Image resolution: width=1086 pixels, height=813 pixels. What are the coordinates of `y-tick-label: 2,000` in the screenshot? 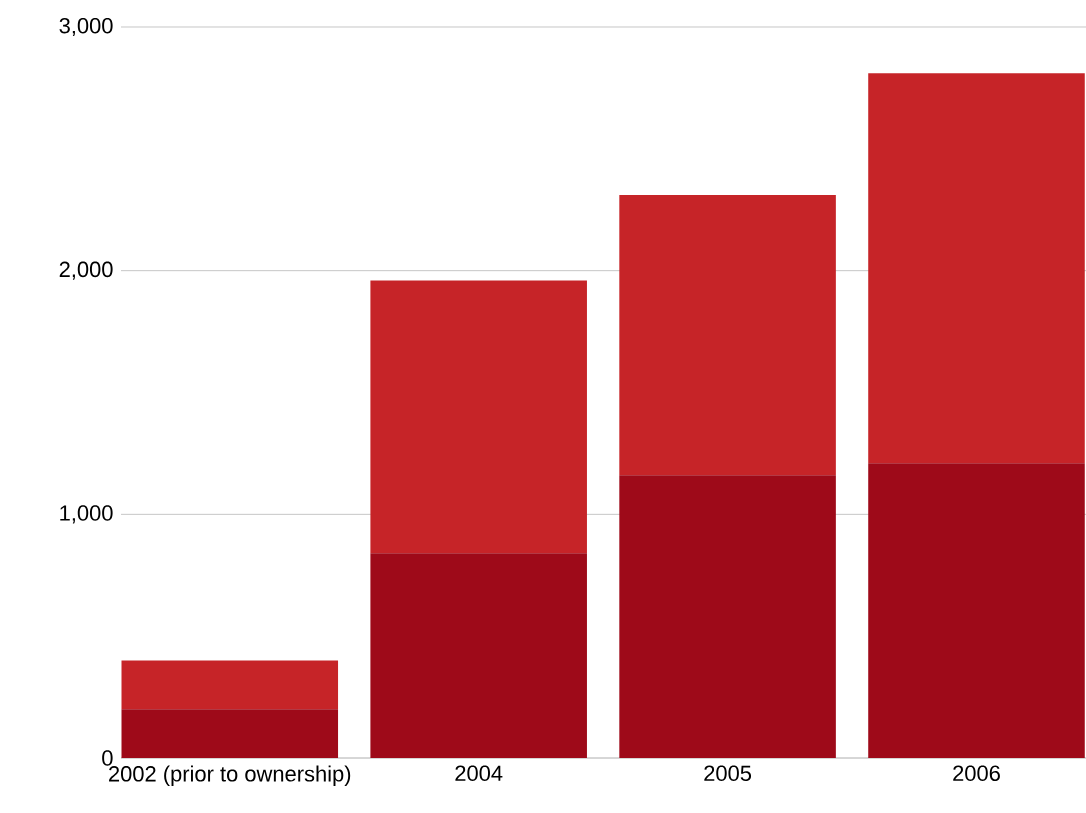 It's located at (86, 270).